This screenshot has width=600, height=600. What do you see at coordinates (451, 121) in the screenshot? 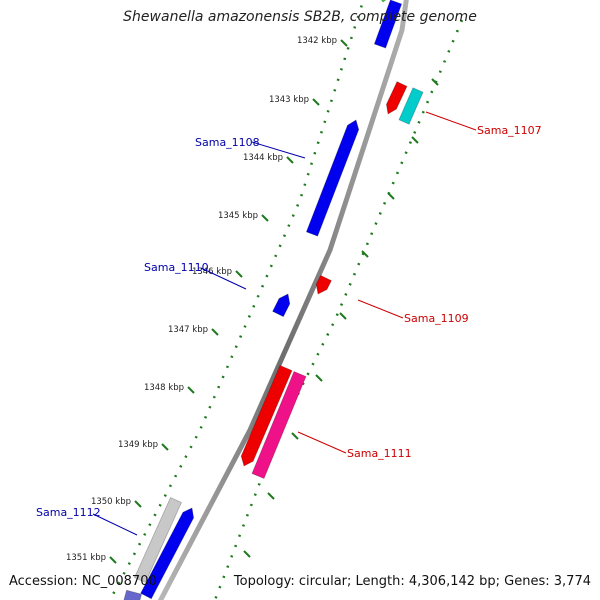
I see `sama-1107-leader` at bounding box center [451, 121].